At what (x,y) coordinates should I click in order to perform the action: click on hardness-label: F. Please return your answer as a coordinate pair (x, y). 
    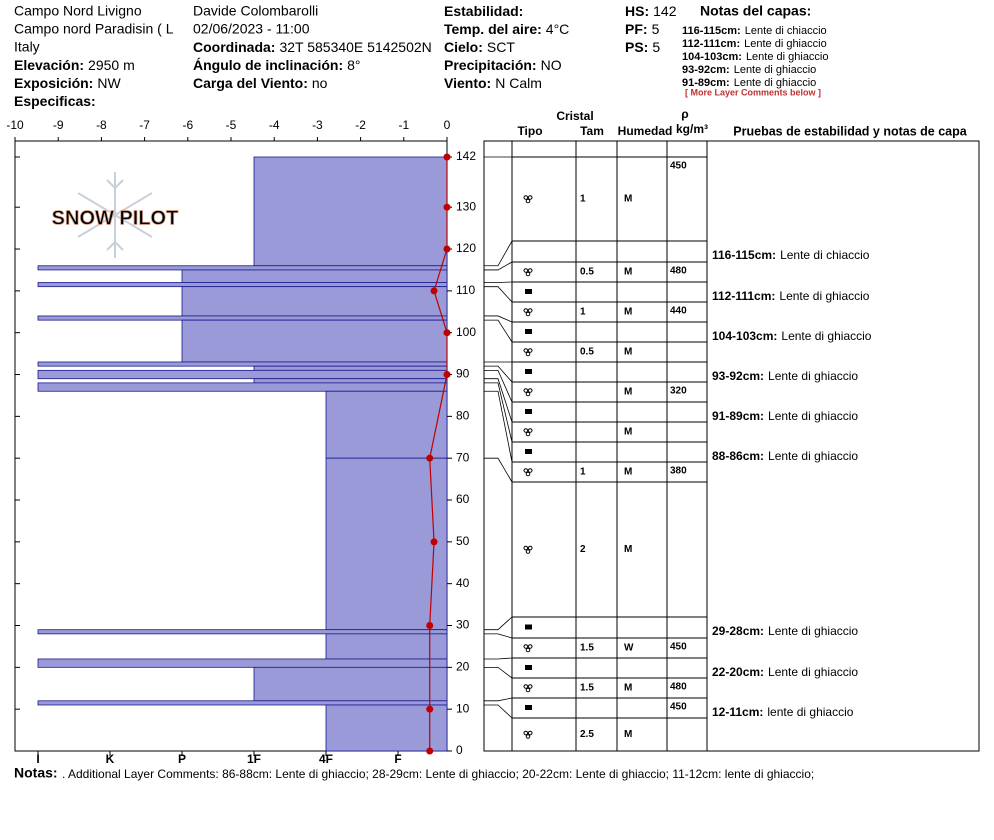
    Looking at the image, I should click on (397, 759).